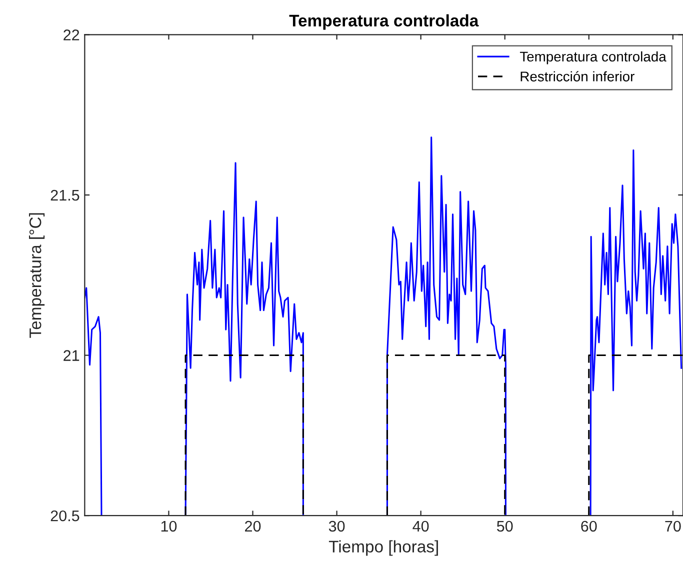  Describe the element at coordinates (384, 22) in the screenshot. I see `chart-title: Temperatura controlada` at that location.